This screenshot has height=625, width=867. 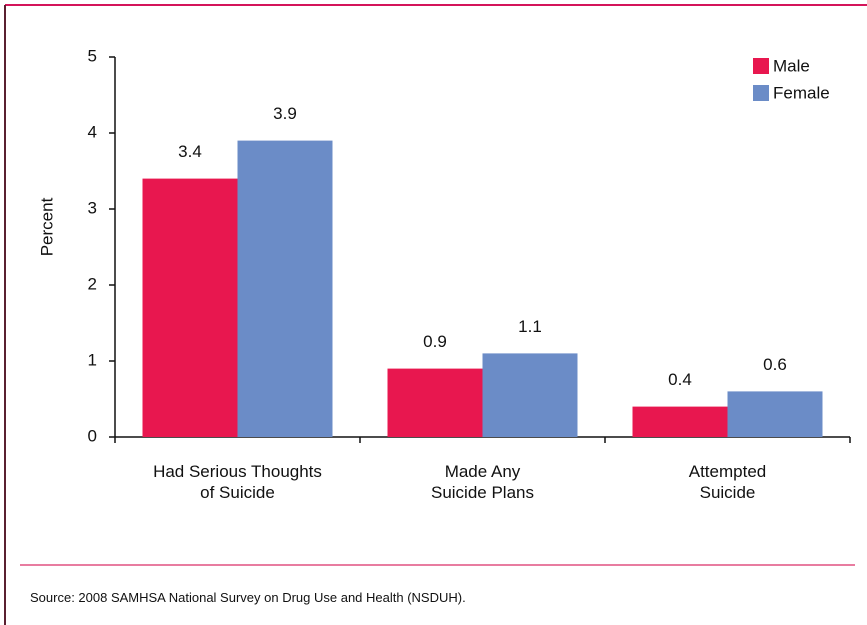 I want to click on y-tick-label: 5, so click(x=92, y=55).